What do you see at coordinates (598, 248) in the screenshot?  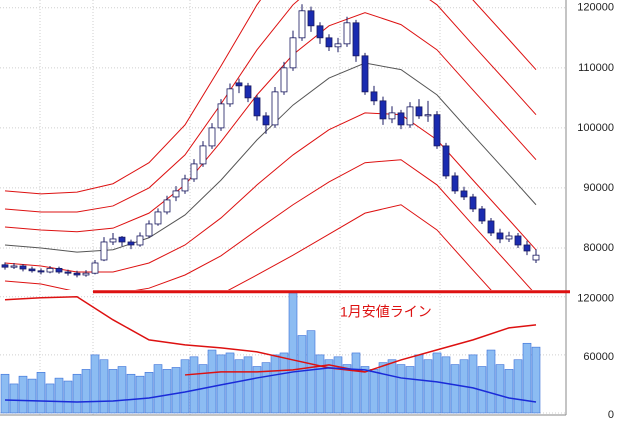 I see `y-tick-label: 80000` at bounding box center [598, 248].